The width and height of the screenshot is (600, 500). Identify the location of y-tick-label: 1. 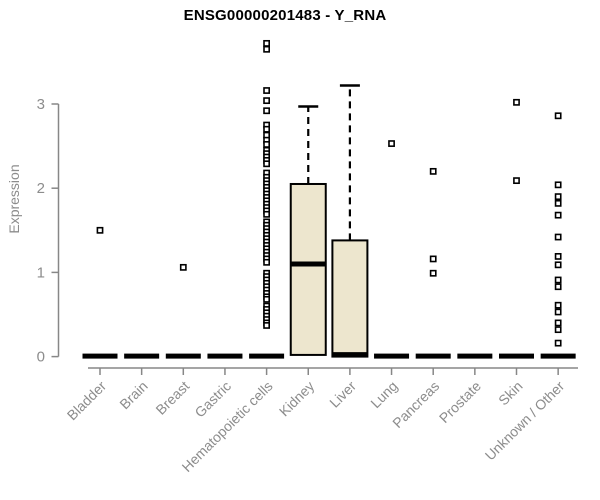
(41, 272).